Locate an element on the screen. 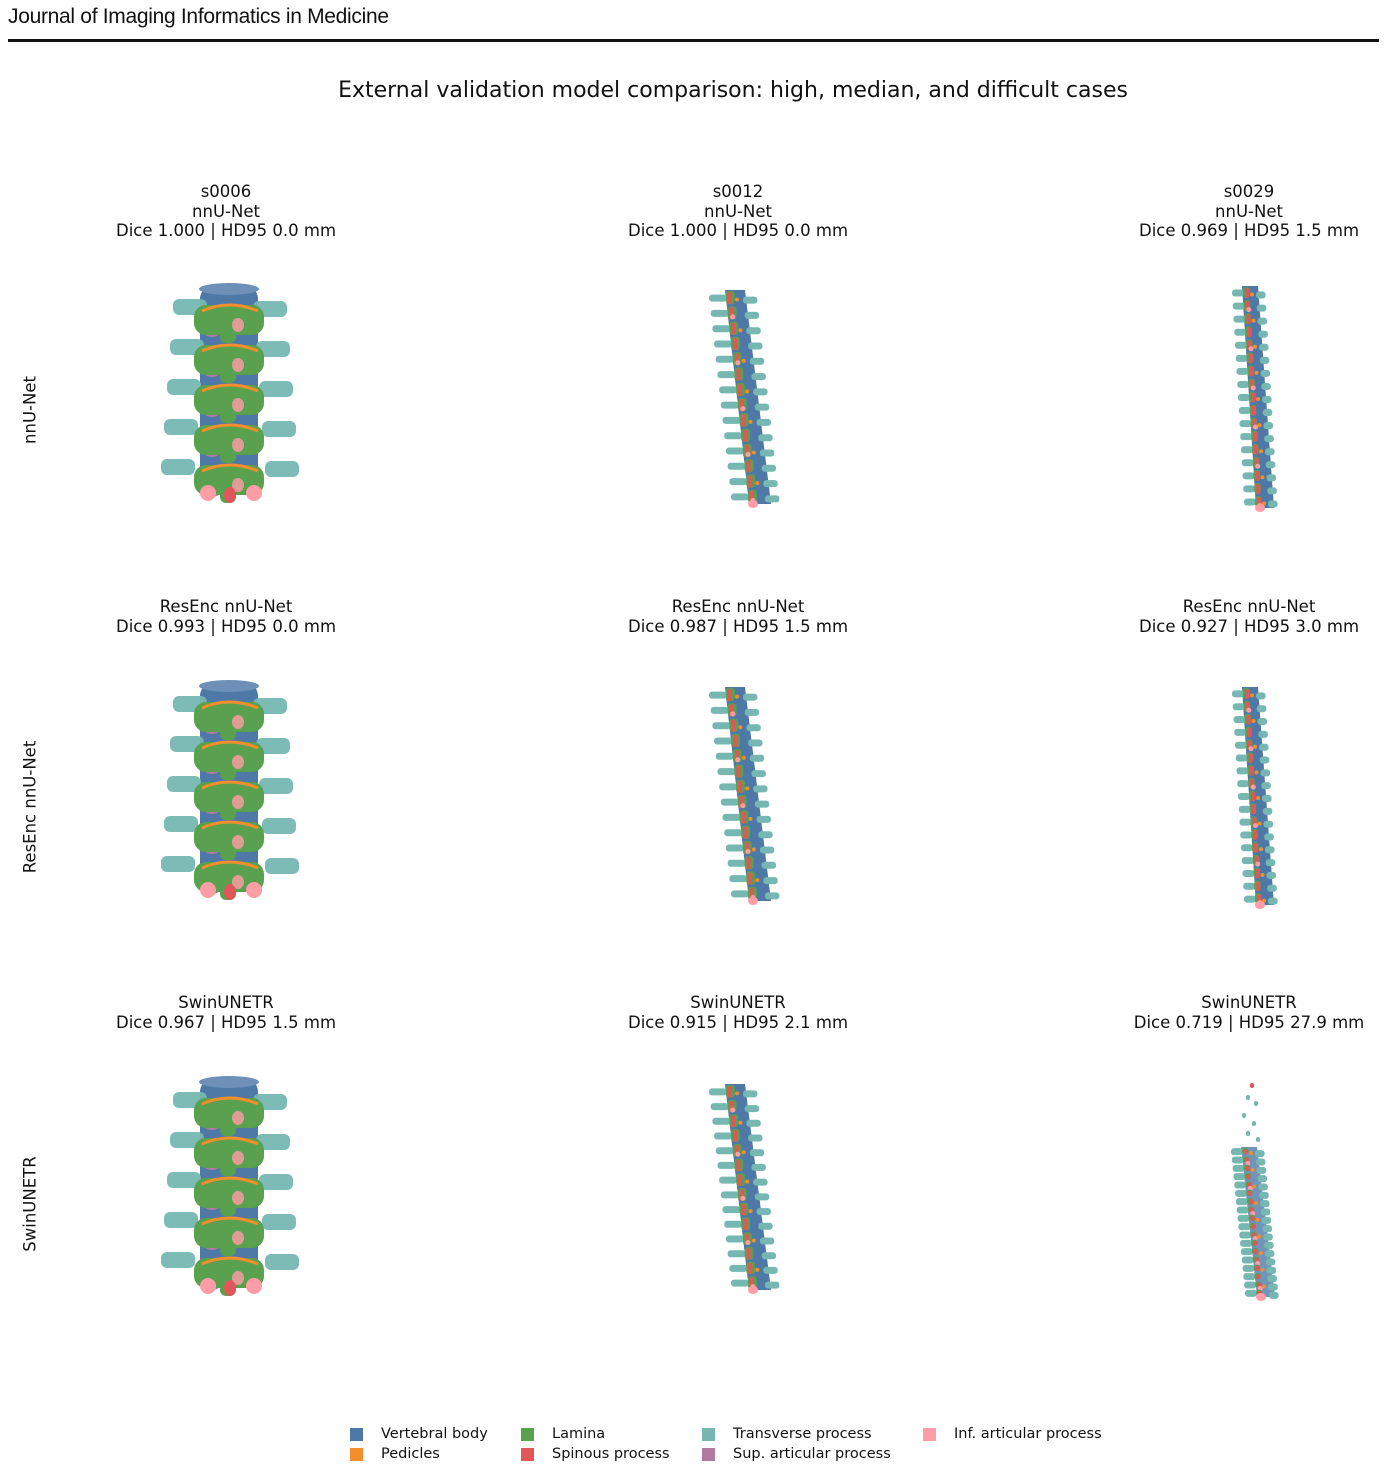 The image size is (1387, 1471). legend-label: Transverse process is located at coordinates (802, 1434).